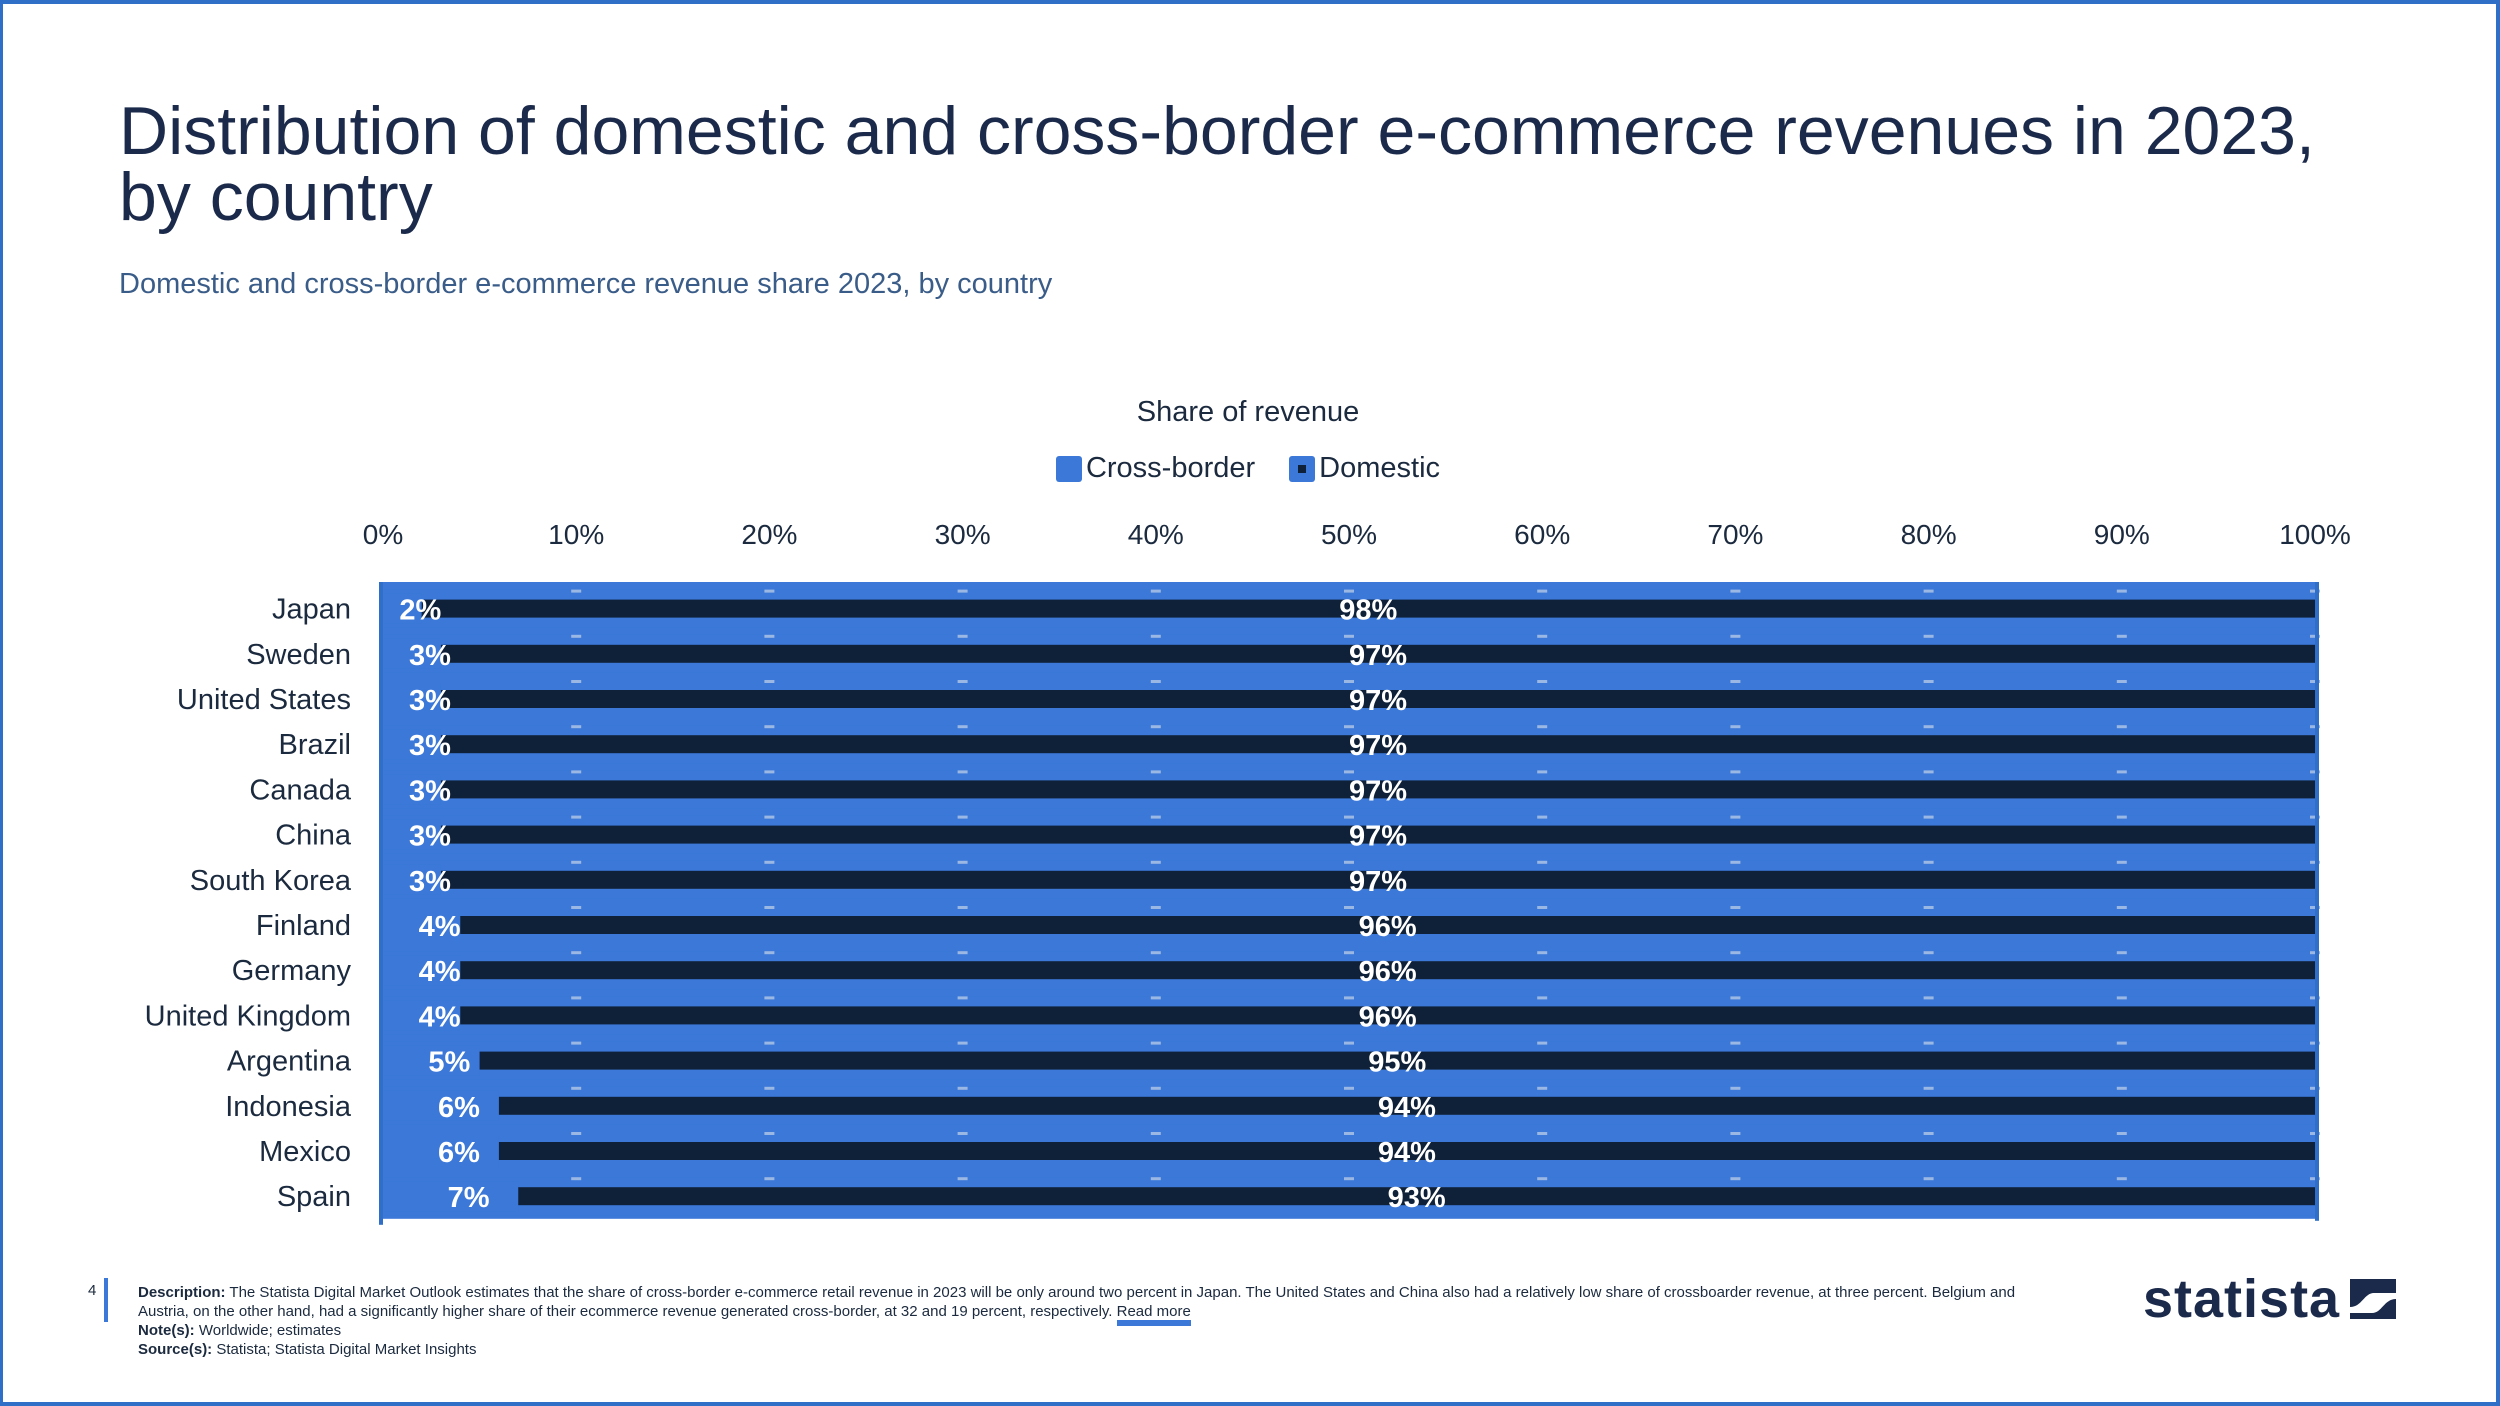 The image size is (2500, 1406). What do you see at coordinates (288, 1107) in the screenshot?
I see `y-category-label: Indonesia` at bounding box center [288, 1107].